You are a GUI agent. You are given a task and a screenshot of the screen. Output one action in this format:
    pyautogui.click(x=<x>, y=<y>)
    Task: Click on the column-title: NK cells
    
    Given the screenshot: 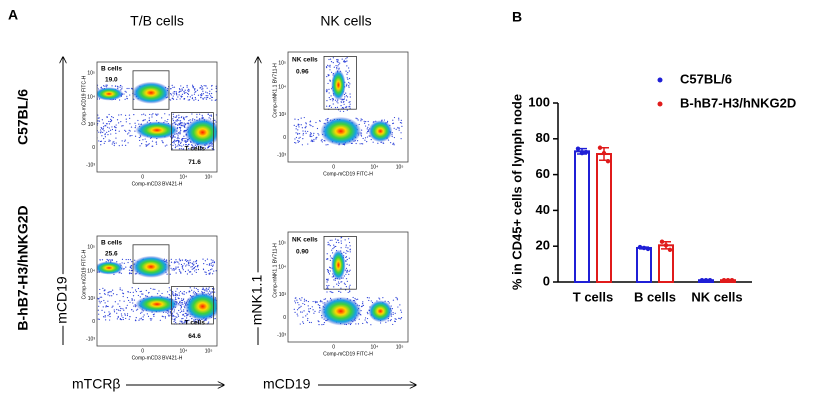 What is the action you would take?
    pyautogui.click(x=345, y=21)
    